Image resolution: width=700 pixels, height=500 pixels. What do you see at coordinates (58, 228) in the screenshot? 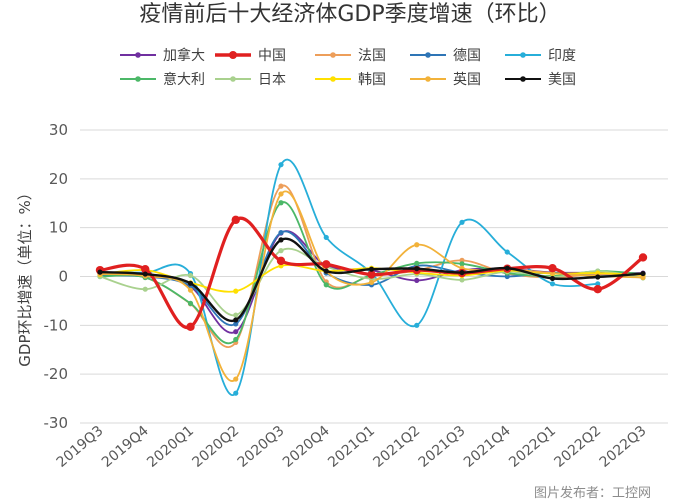
I see `y-tick-label: 10` at bounding box center [58, 228].